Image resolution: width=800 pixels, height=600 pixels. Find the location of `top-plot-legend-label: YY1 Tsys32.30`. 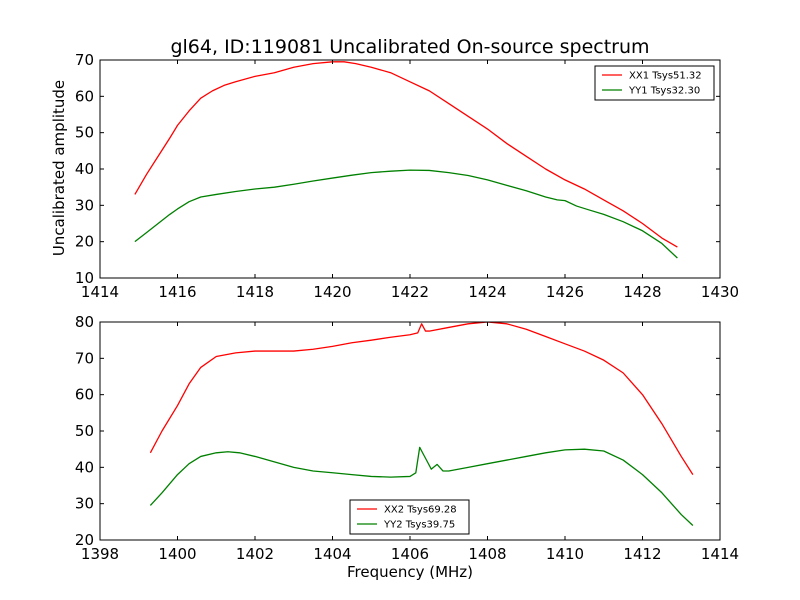

top-plot-legend-label: YY1 Tsys32.30 is located at coordinates (664, 91).